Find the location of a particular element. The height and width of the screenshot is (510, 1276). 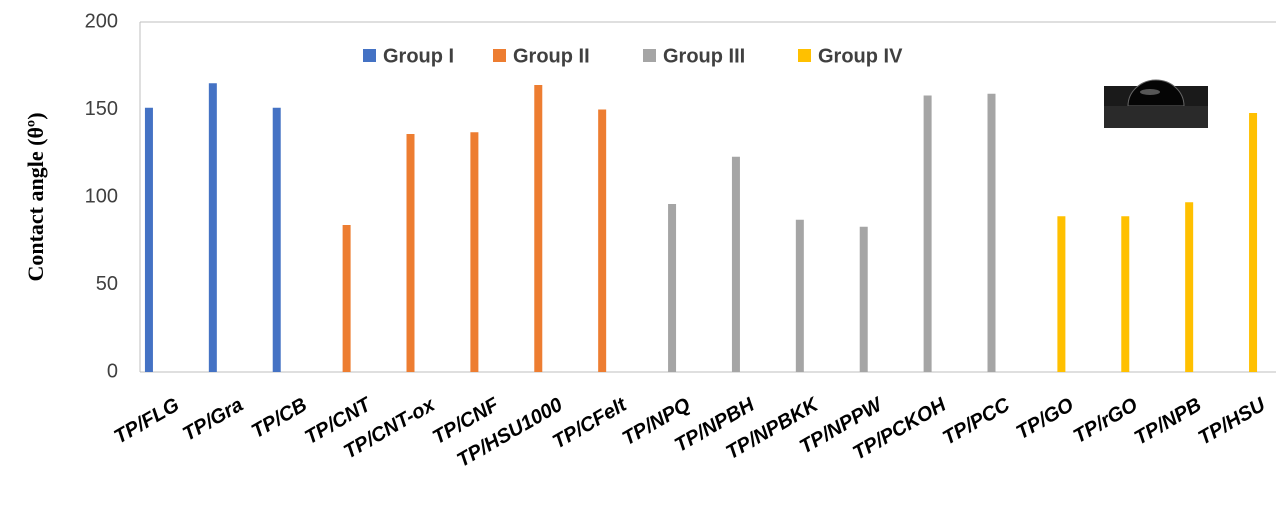

y-tick-label: 50 is located at coordinates (107, 284).